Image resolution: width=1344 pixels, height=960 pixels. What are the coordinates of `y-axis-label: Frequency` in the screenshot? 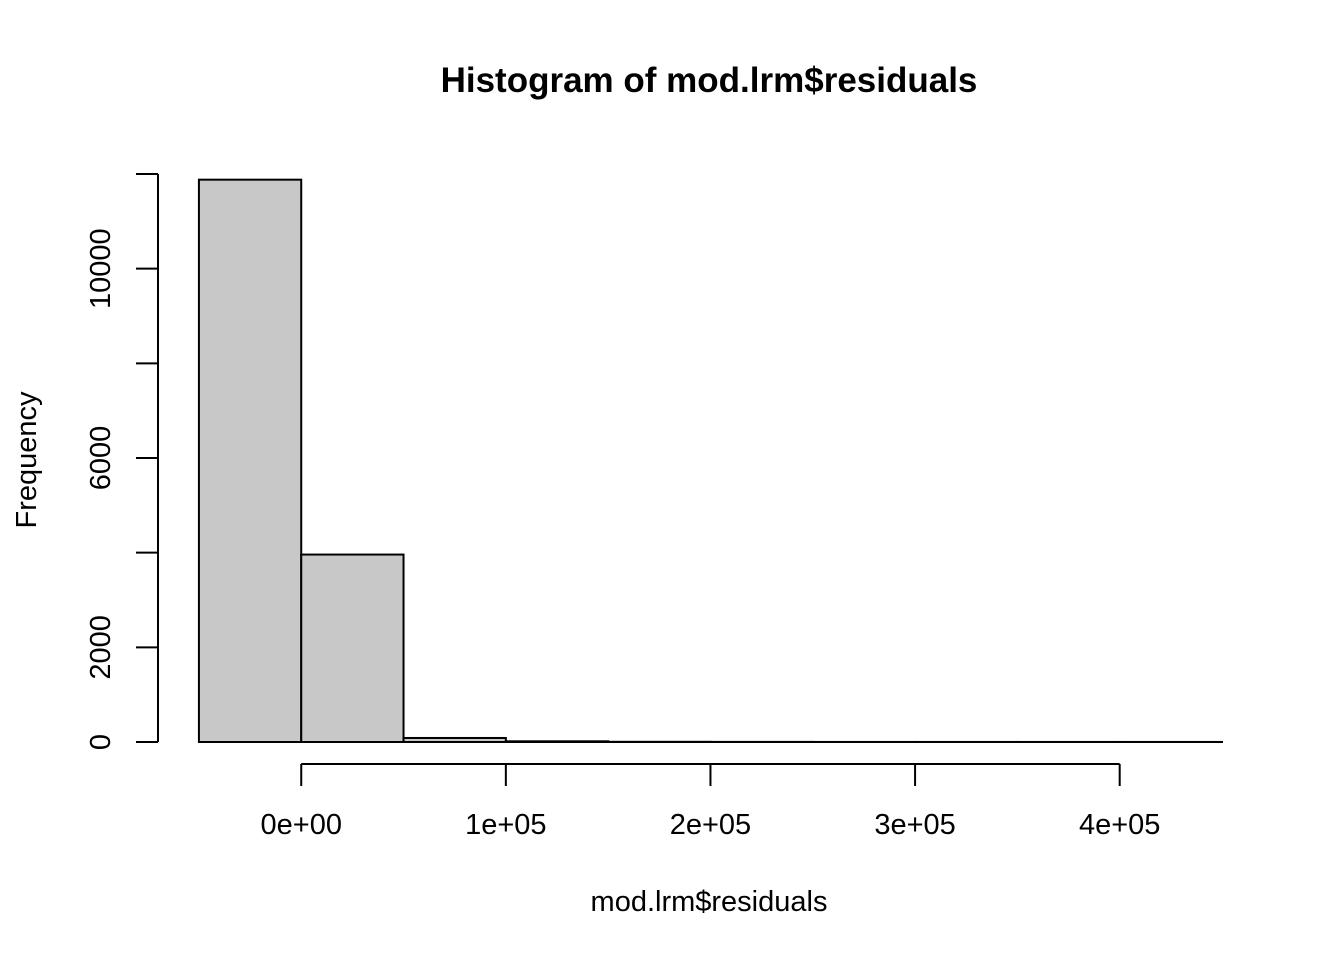 It's located at (27, 460).